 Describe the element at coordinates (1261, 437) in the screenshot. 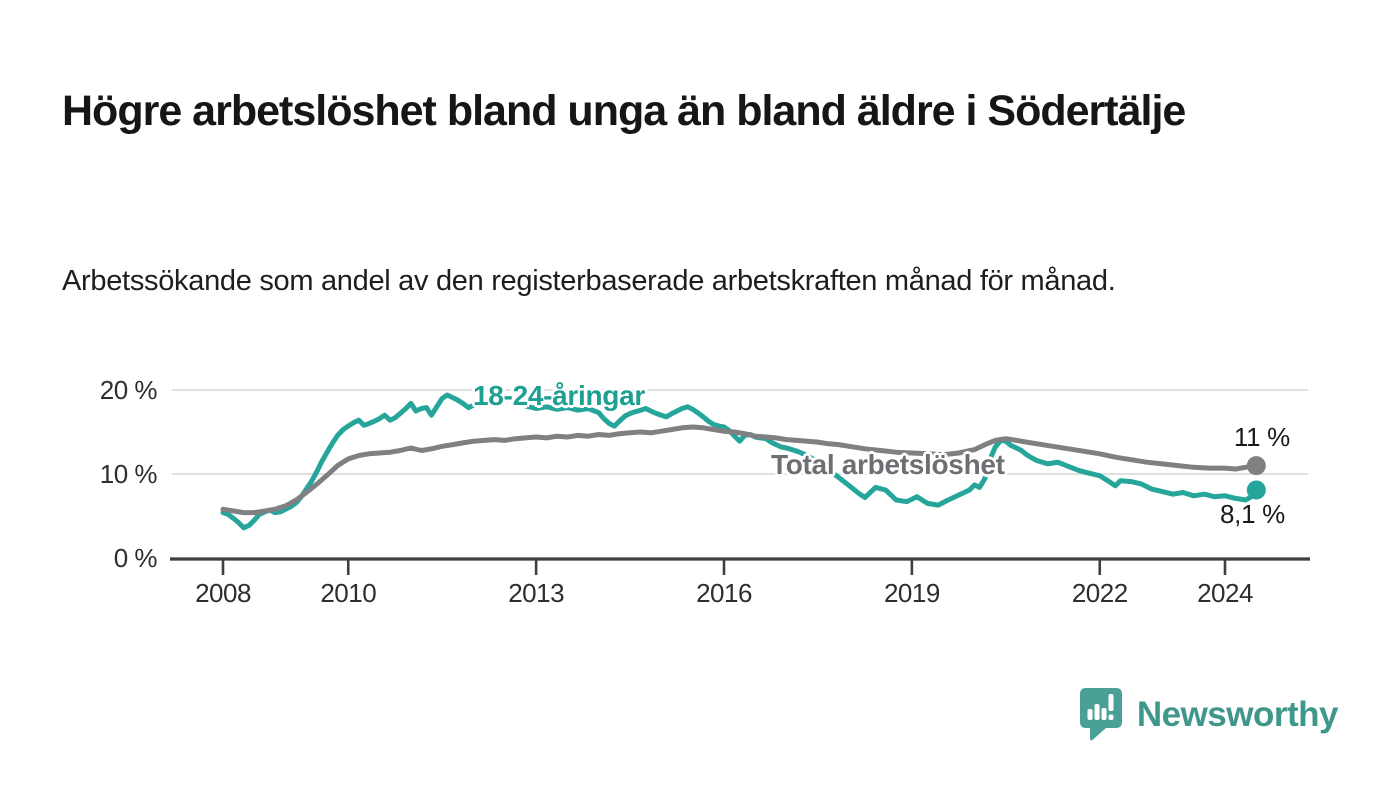

I see `end-value-label-total: 11 %` at that location.